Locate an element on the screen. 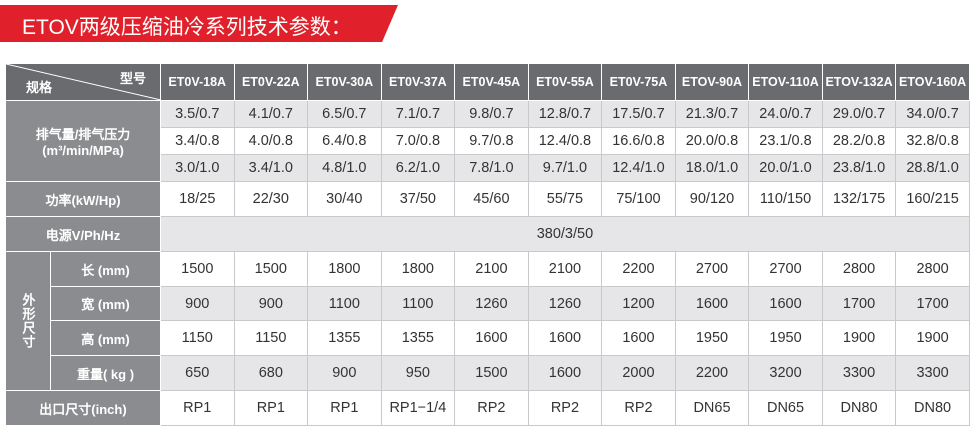  dimension-value: 1150 is located at coordinates (271, 338).